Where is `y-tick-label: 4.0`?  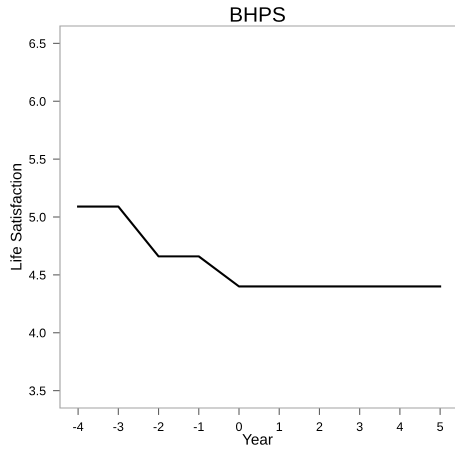 y-tick-label: 4.0 is located at coordinates (37, 333).